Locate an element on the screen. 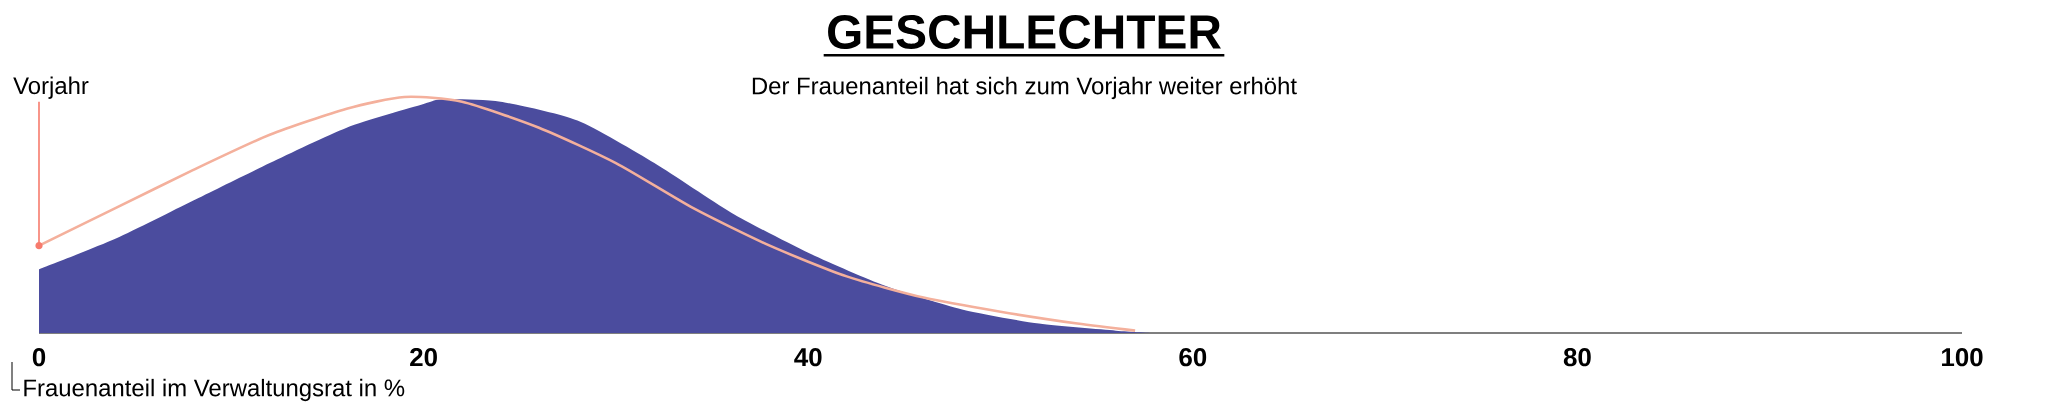  x-tick-label: 100 is located at coordinates (1962, 357).